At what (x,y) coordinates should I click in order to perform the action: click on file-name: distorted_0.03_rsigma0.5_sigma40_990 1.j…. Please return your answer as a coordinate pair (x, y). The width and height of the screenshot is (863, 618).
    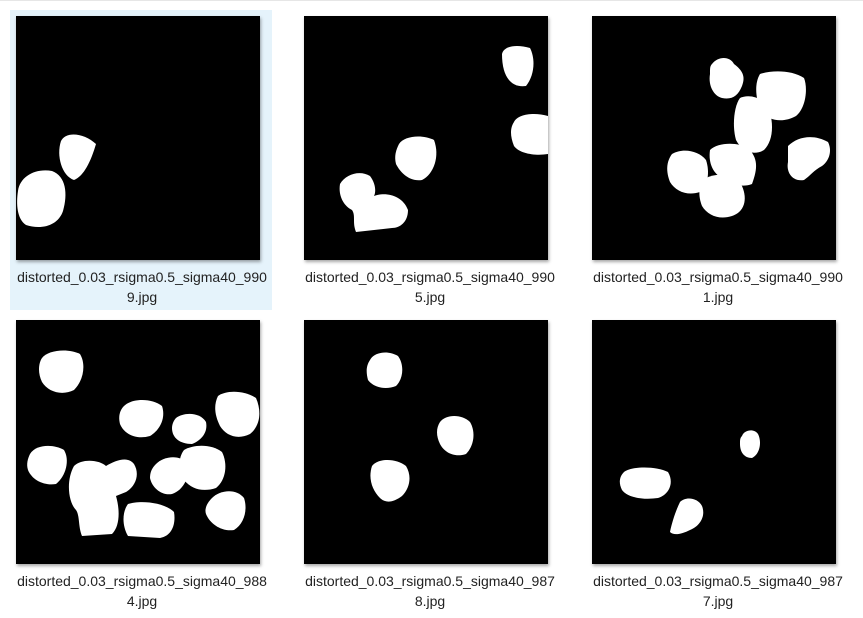
    Looking at the image, I should click on (718, 287).